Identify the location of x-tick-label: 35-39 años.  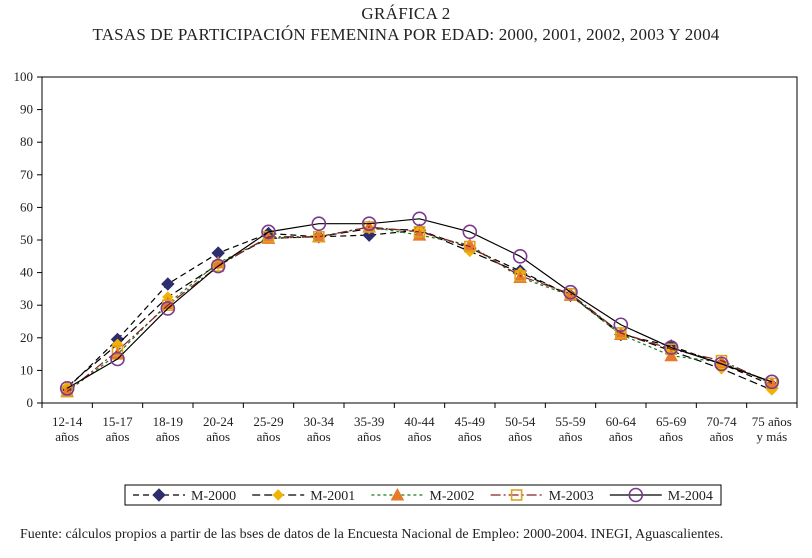
(369, 429).